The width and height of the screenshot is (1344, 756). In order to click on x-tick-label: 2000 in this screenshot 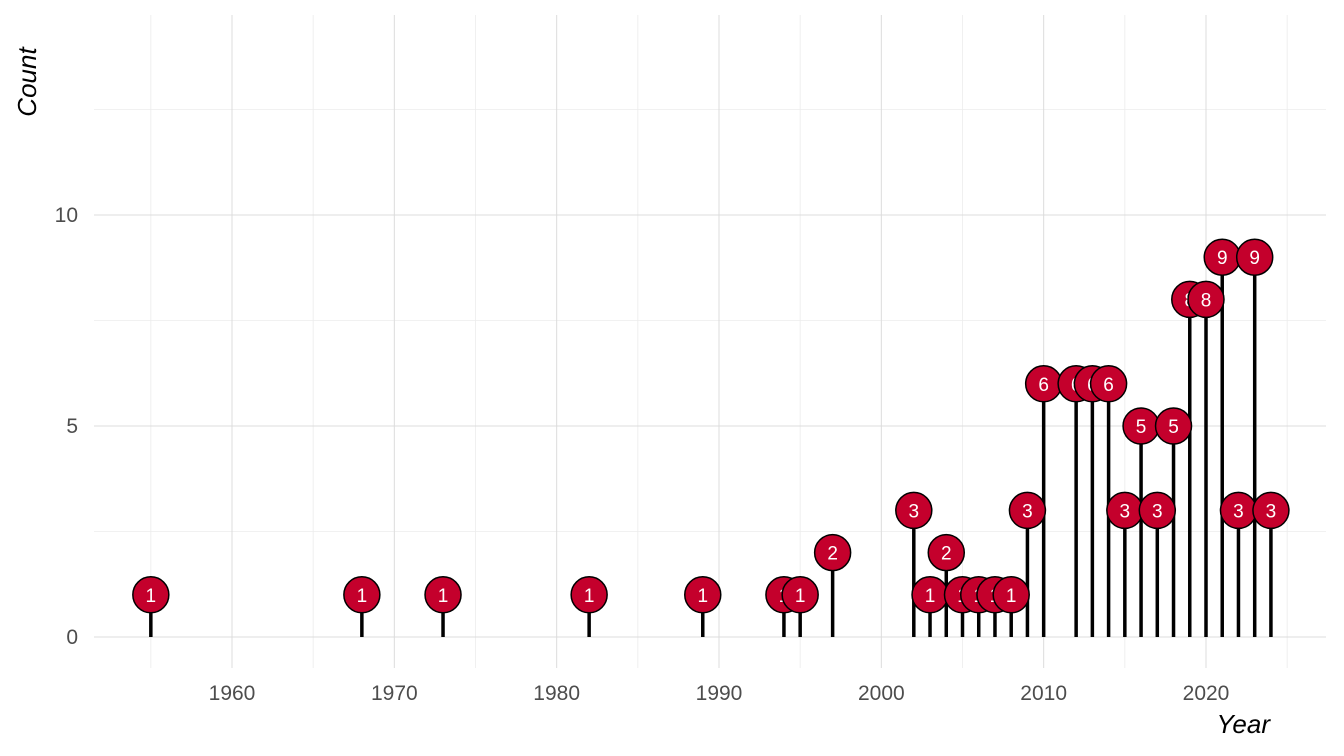, I will do `click(881, 693)`.